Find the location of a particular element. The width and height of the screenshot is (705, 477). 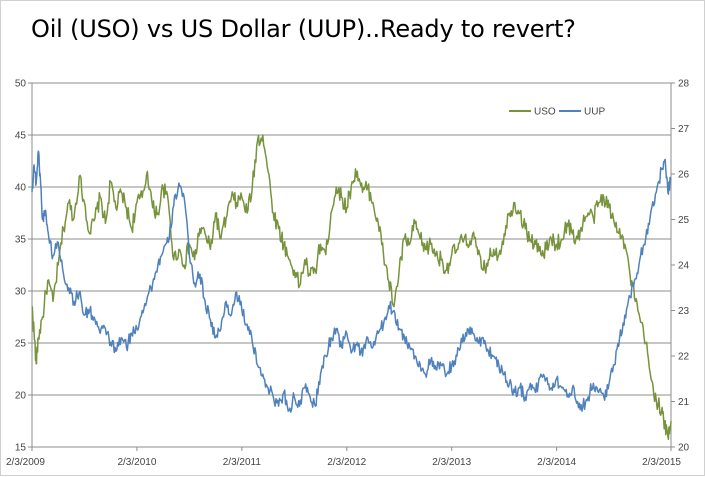

x-tick-label: 2/3/2009 is located at coordinates (25, 462).